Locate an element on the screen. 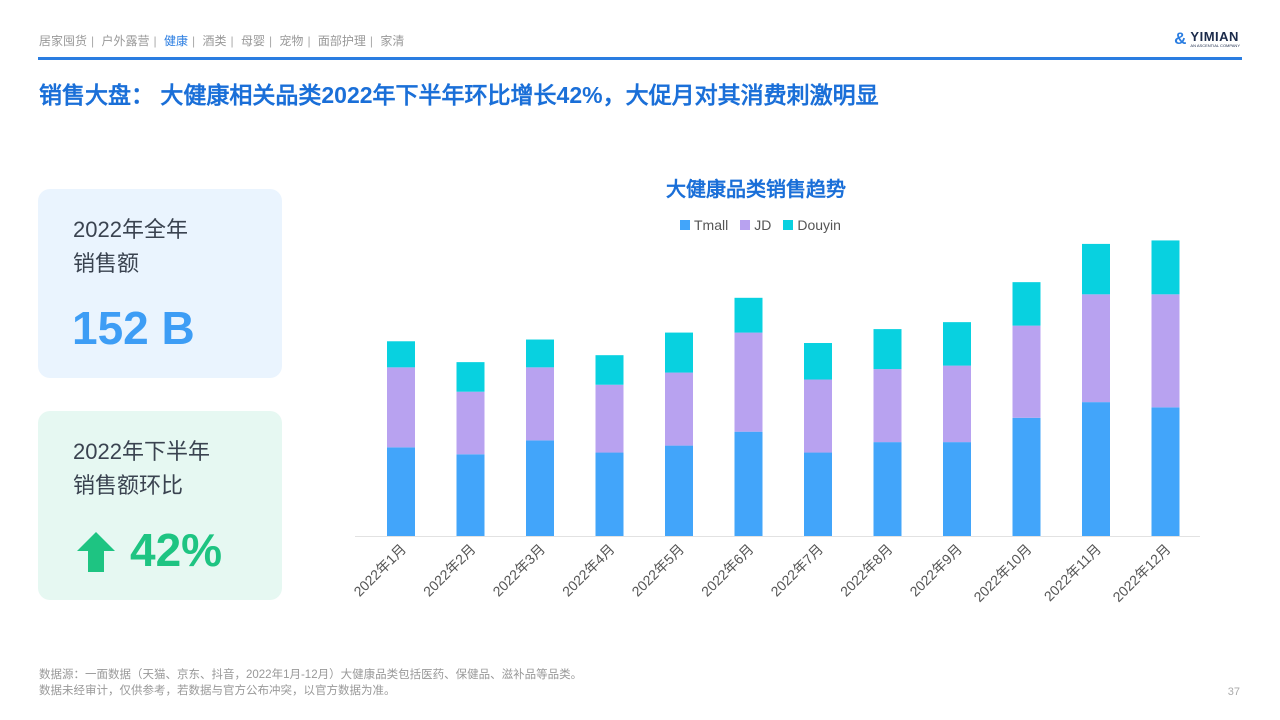  legend-item-tmall: Tmall is located at coordinates (704, 225).